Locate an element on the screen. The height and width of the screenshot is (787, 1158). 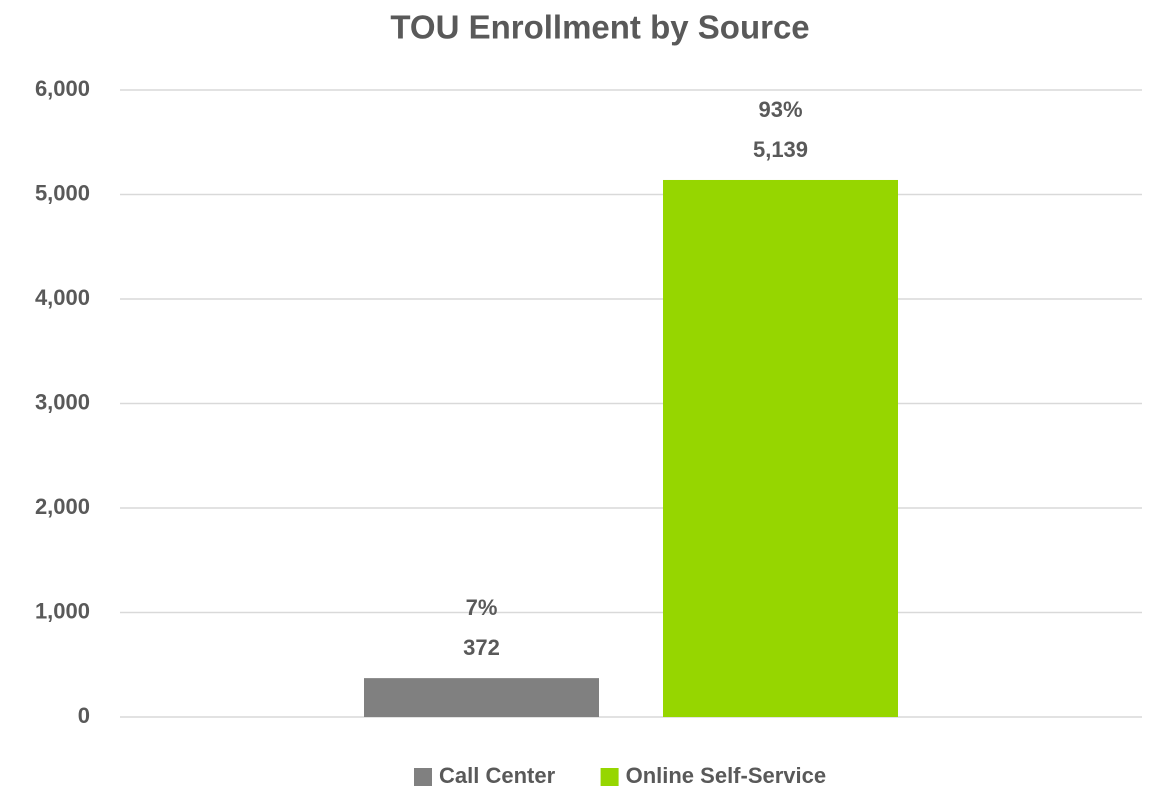
y-tick-label: 1,000 is located at coordinates (62, 610).